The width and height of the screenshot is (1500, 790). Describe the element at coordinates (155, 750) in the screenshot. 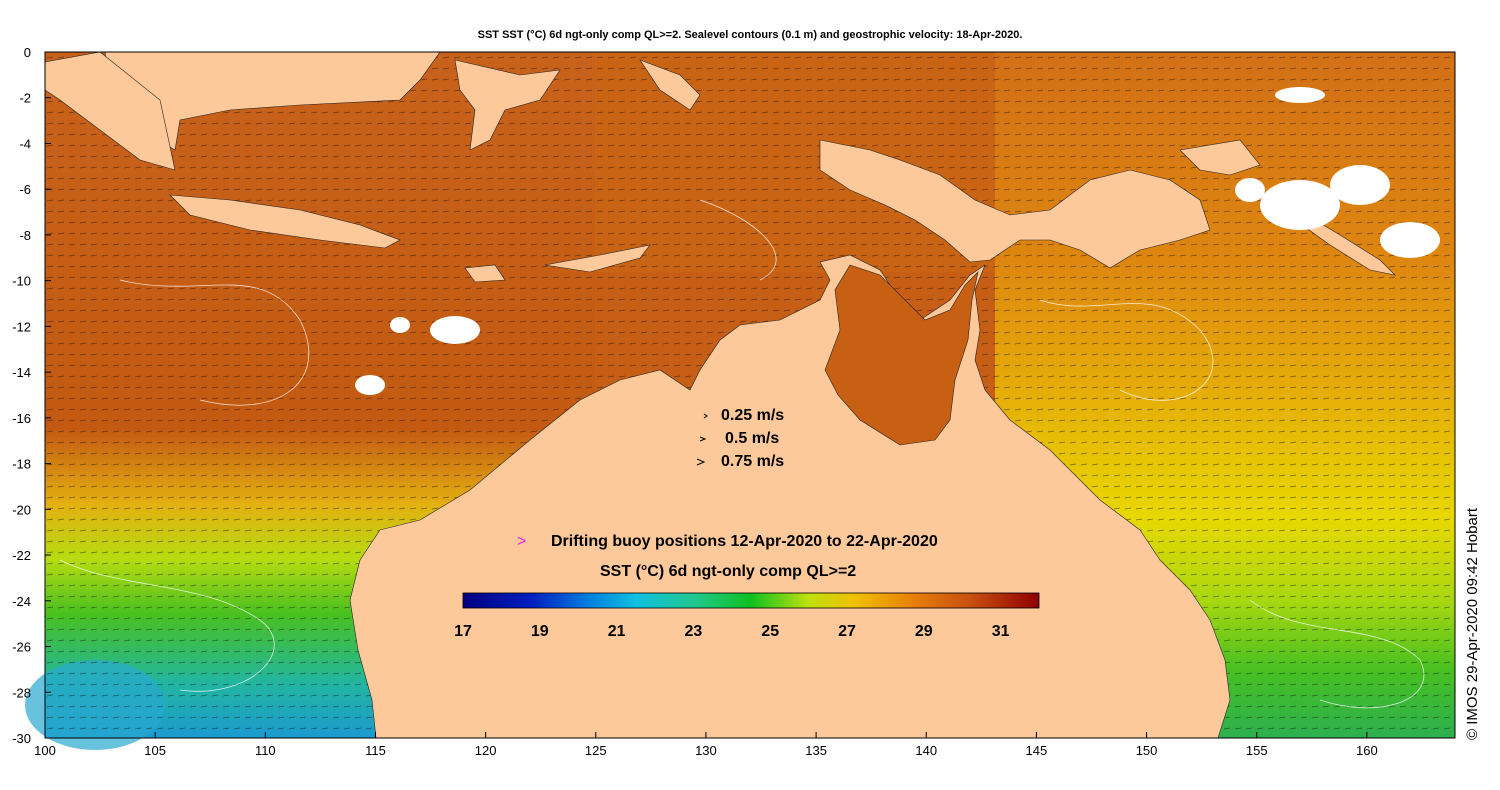

I see `x-tick-label: 105` at that location.